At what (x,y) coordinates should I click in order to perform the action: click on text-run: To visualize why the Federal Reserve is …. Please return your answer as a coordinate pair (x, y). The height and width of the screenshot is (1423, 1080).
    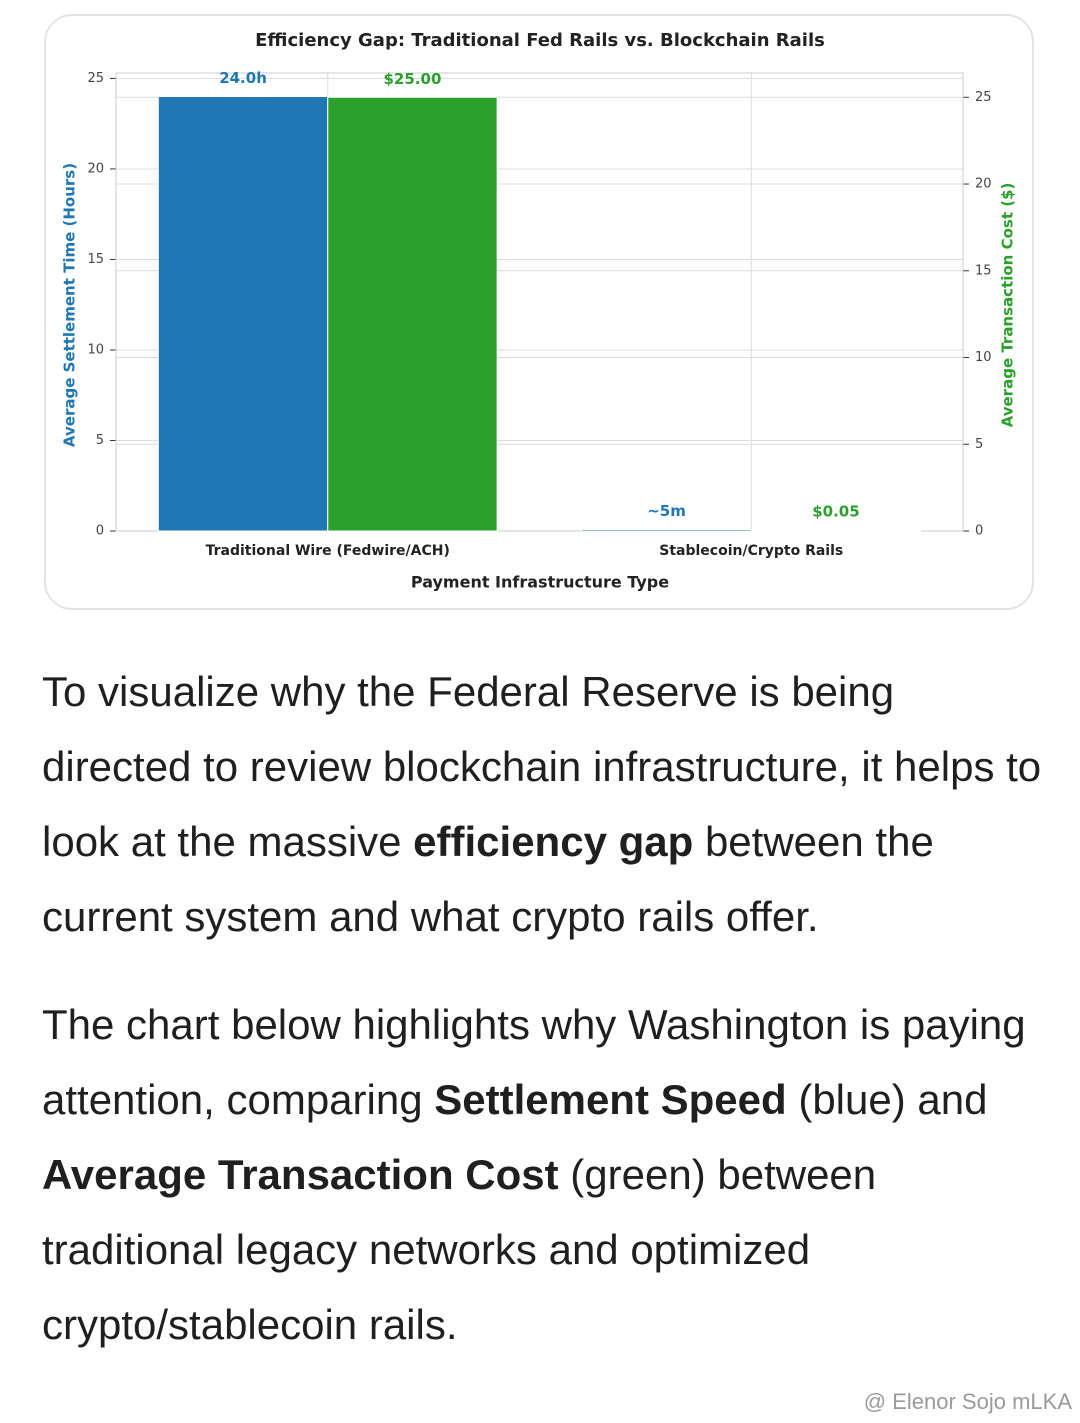
    Looking at the image, I should click on (542, 766).